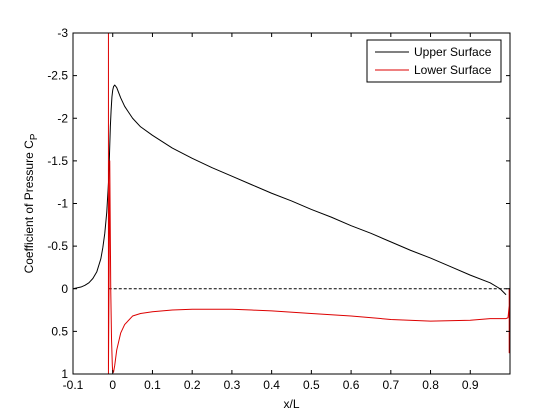  I want to click on x-tick-label: 0, so click(112, 385).